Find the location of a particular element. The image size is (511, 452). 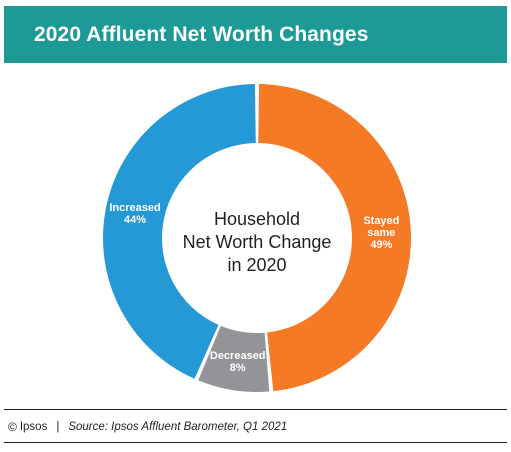

slice-value-label-3: 44% is located at coordinates (135, 220).